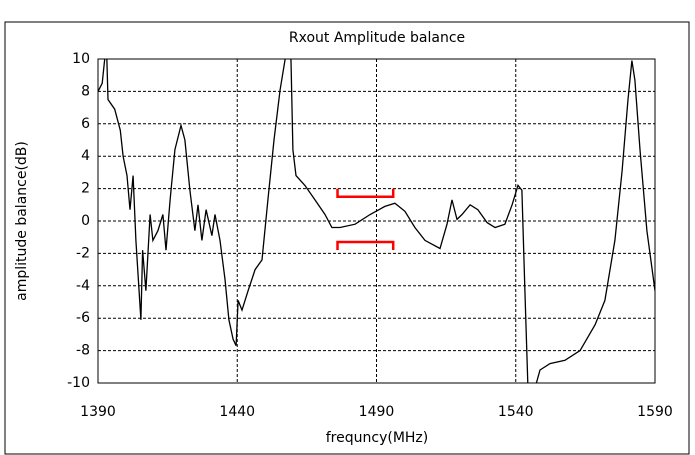 This screenshot has height=455, width=695. I want to click on x-tick-label: 1540, so click(516, 412).